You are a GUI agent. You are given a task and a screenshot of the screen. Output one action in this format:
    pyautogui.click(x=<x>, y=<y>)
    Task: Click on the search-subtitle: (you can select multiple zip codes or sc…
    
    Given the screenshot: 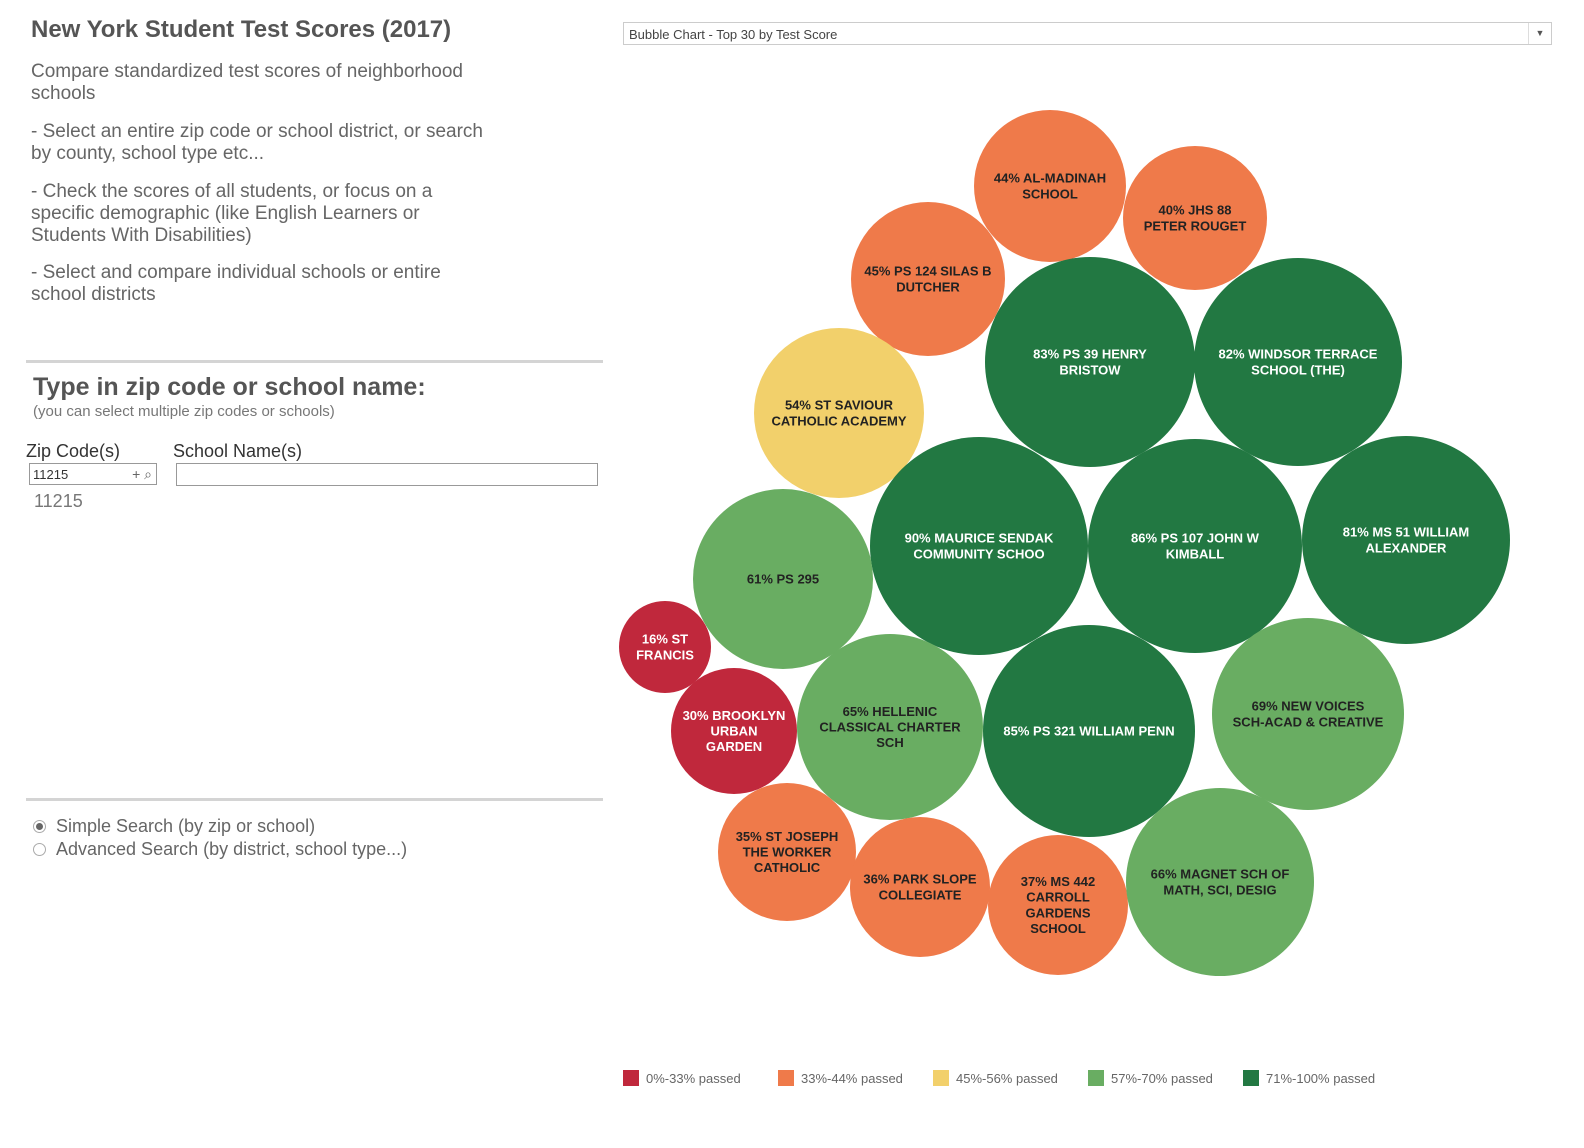 What is the action you would take?
    pyautogui.click(x=184, y=411)
    